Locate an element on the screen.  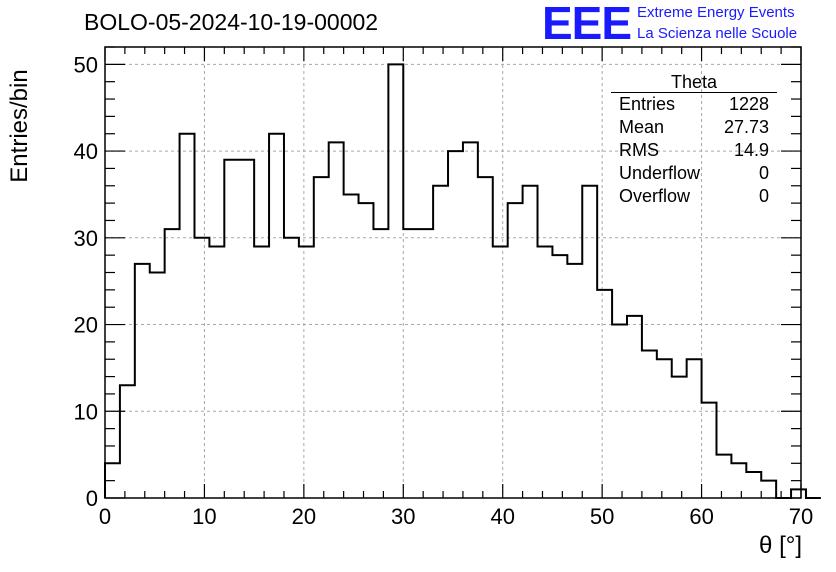
stats-row: Mean 27.73 is located at coordinates (694, 127).